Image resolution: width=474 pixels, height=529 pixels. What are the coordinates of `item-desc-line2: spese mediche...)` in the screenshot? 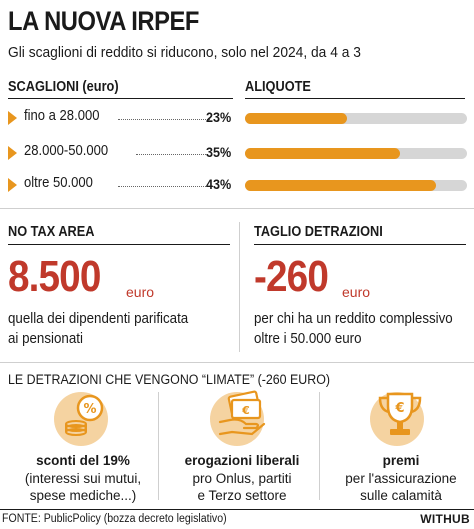 It's located at (83, 495).